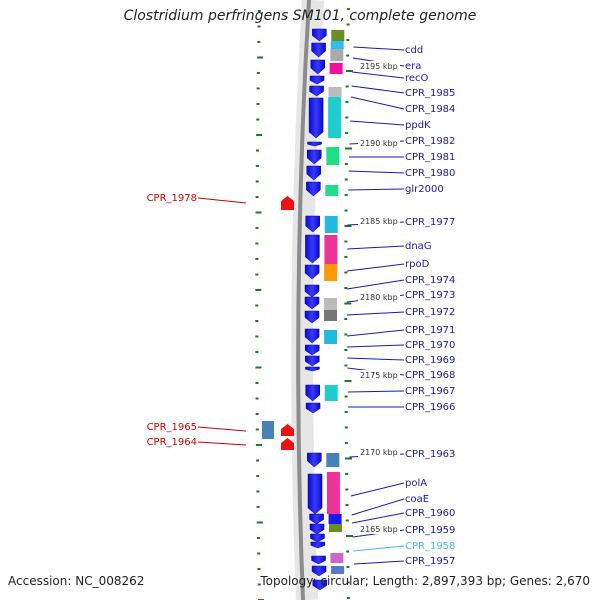 This screenshot has width=600, height=600. What do you see at coordinates (287, 444) in the screenshot?
I see `reverse-cds-arrow` at bounding box center [287, 444].